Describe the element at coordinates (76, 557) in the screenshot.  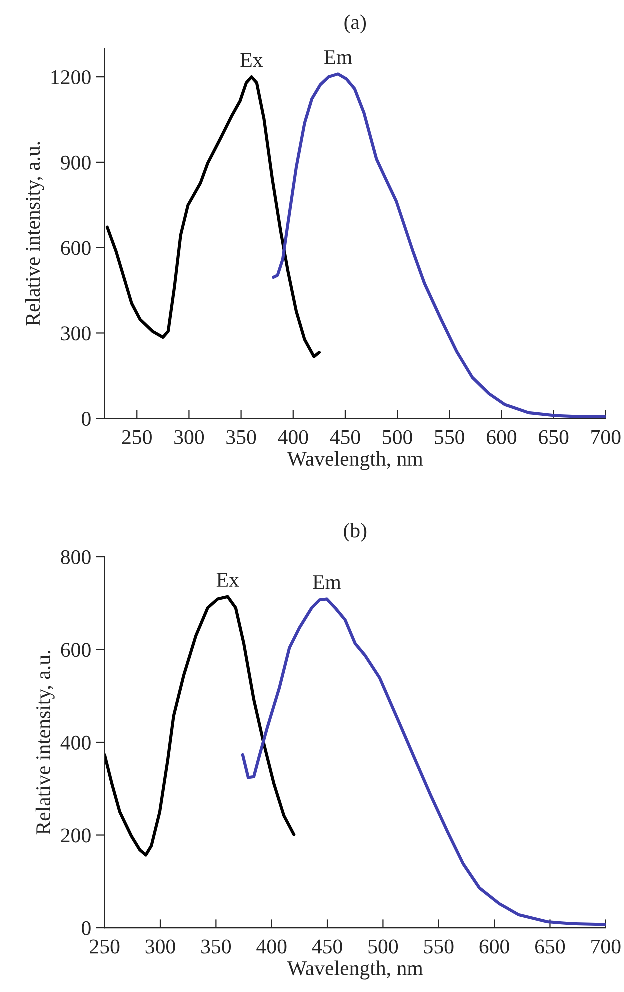
I see `y-tick-label: 800` at that location.